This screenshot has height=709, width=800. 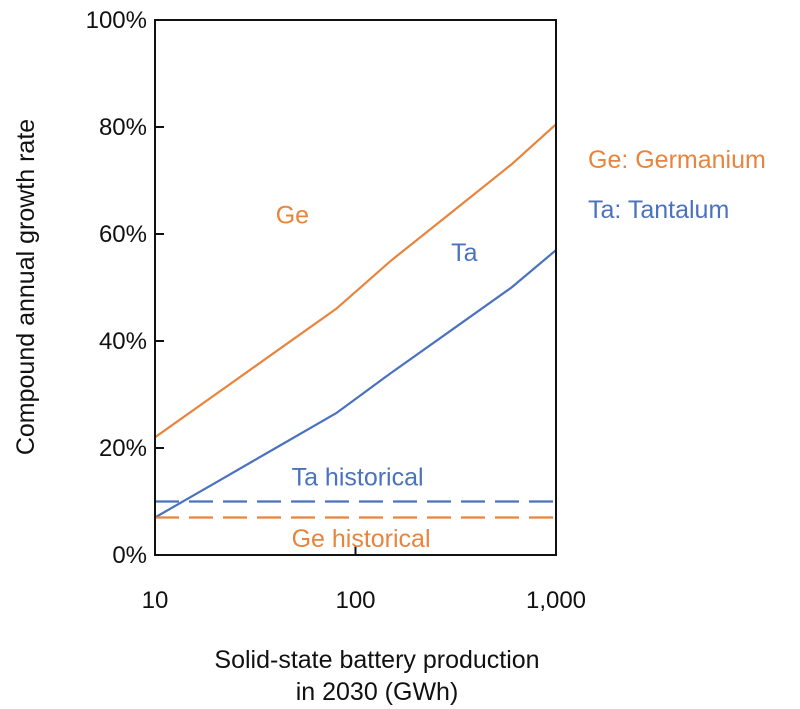 I want to click on x-axis-title-line-1: Solid-state battery production, so click(x=376, y=660).